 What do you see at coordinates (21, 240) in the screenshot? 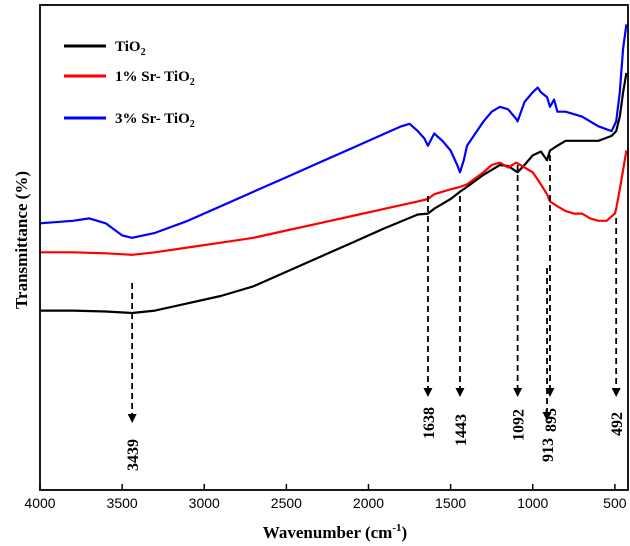
I see `y-axis-title: Transmittance (%)` at bounding box center [21, 240].